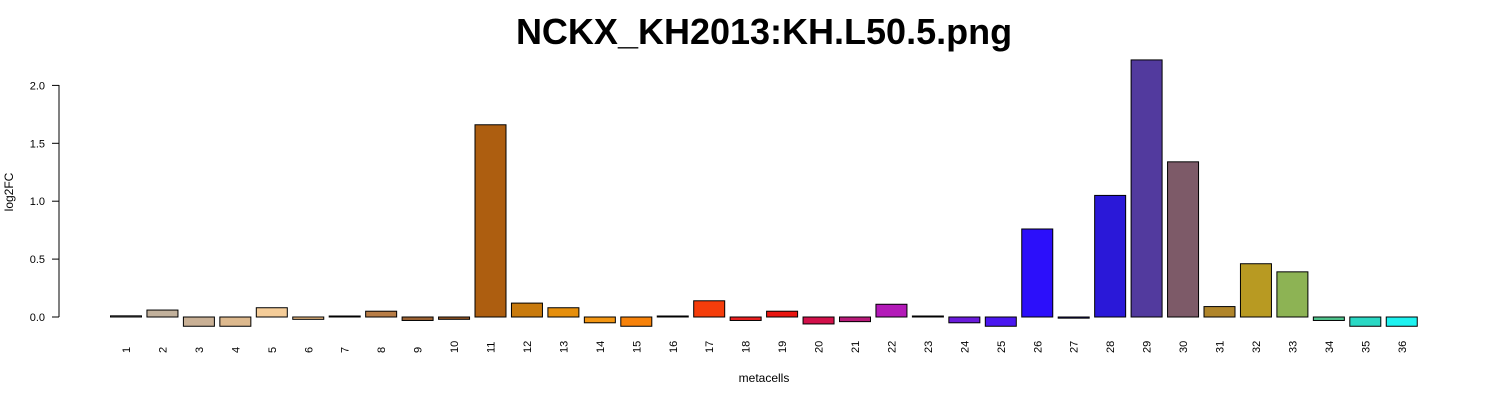  What do you see at coordinates (1257, 347) in the screenshot?
I see `x-tick-label: 32` at bounding box center [1257, 347].